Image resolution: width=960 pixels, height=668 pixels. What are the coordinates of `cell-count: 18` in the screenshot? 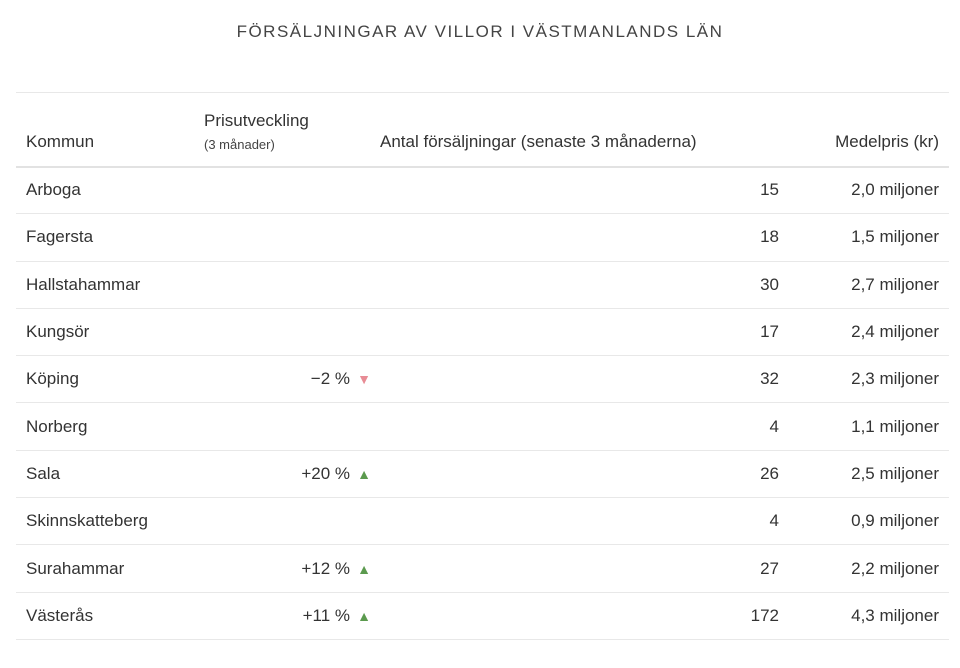 It's located at (769, 237).